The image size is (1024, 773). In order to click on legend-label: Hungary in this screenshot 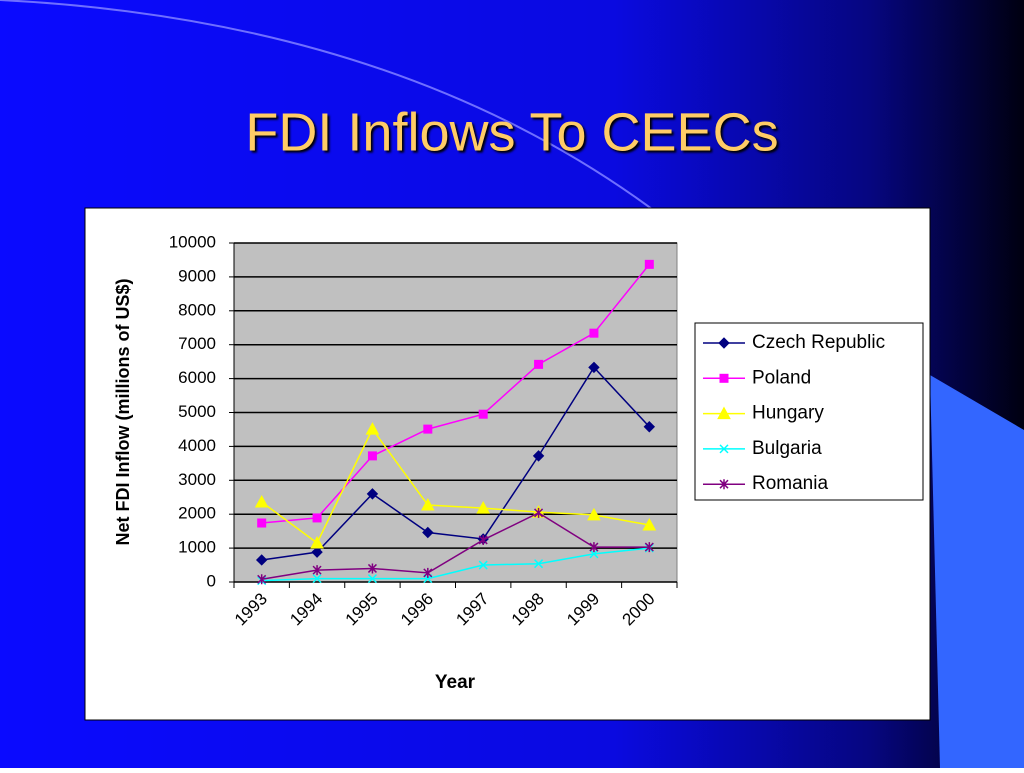, I will do `click(788, 413)`.